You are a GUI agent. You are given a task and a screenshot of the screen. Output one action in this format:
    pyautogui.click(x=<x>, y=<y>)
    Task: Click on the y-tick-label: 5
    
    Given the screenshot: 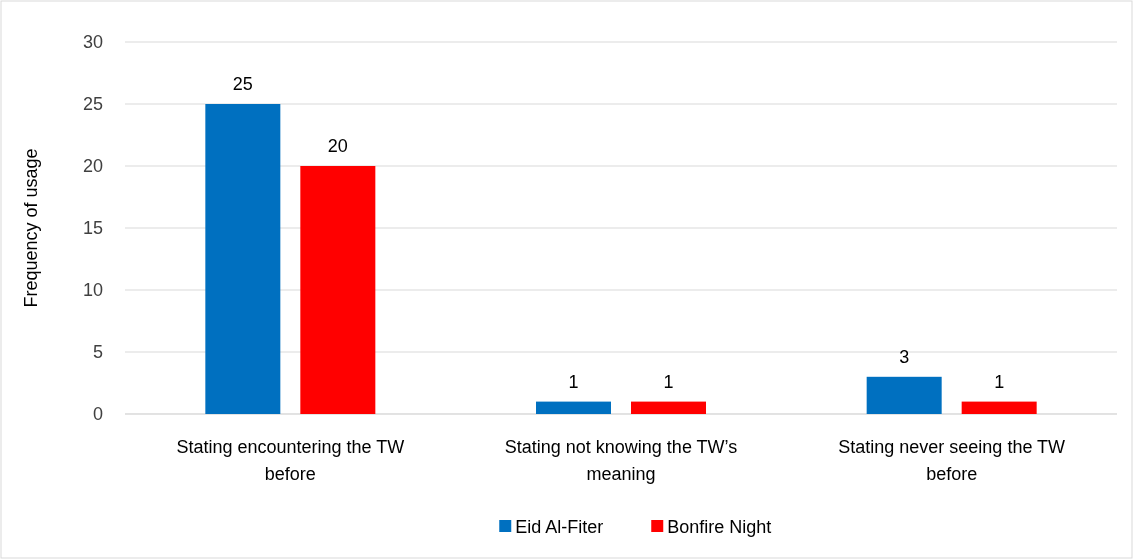 What is the action you would take?
    pyautogui.click(x=97, y=352)
    